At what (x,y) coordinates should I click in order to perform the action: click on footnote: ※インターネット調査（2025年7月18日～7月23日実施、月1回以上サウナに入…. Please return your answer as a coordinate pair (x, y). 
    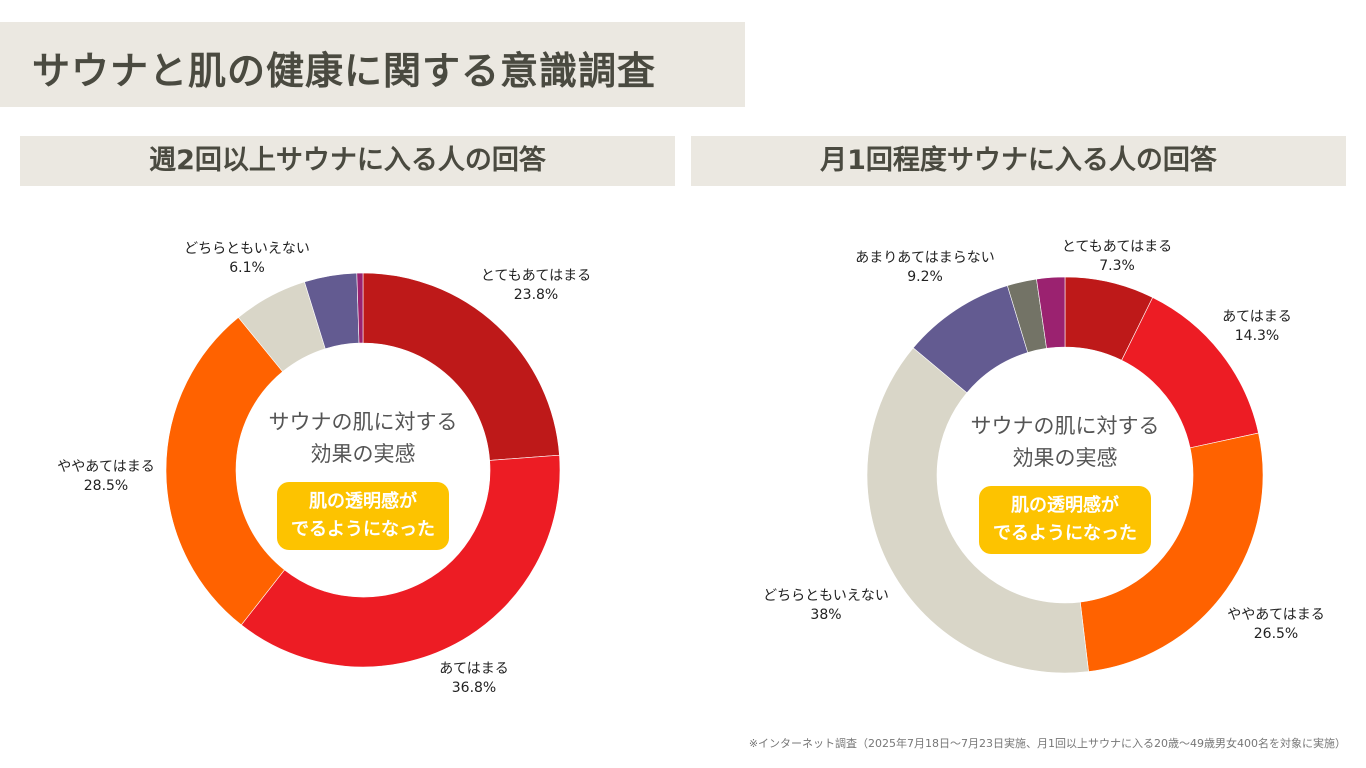
    Looking at the image, I should click on (1047, 743).